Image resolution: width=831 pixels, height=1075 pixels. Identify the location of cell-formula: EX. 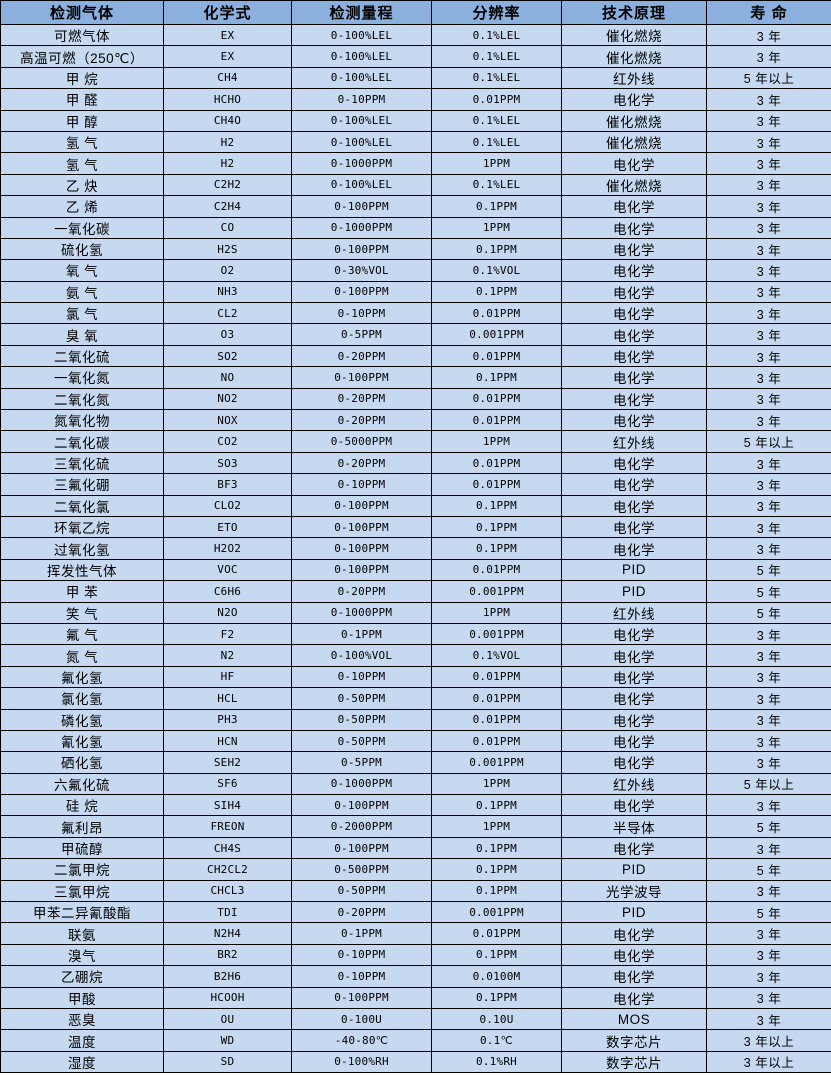
(227, 56).